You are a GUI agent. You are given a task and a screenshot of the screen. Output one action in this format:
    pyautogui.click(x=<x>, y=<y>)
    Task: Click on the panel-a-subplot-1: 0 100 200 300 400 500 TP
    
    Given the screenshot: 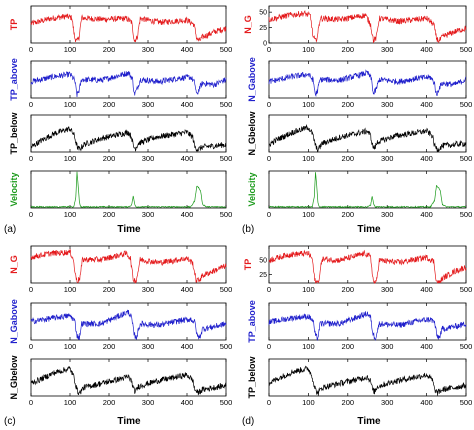 What is the action you would take?
    pyautogui.click(x=121, y=29)
    